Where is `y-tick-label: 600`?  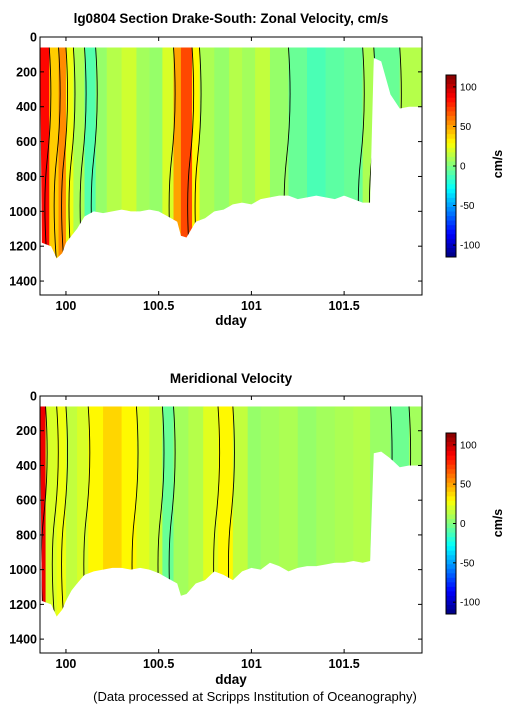
y-tick-label: 600 is located at coordinates (26, 501).